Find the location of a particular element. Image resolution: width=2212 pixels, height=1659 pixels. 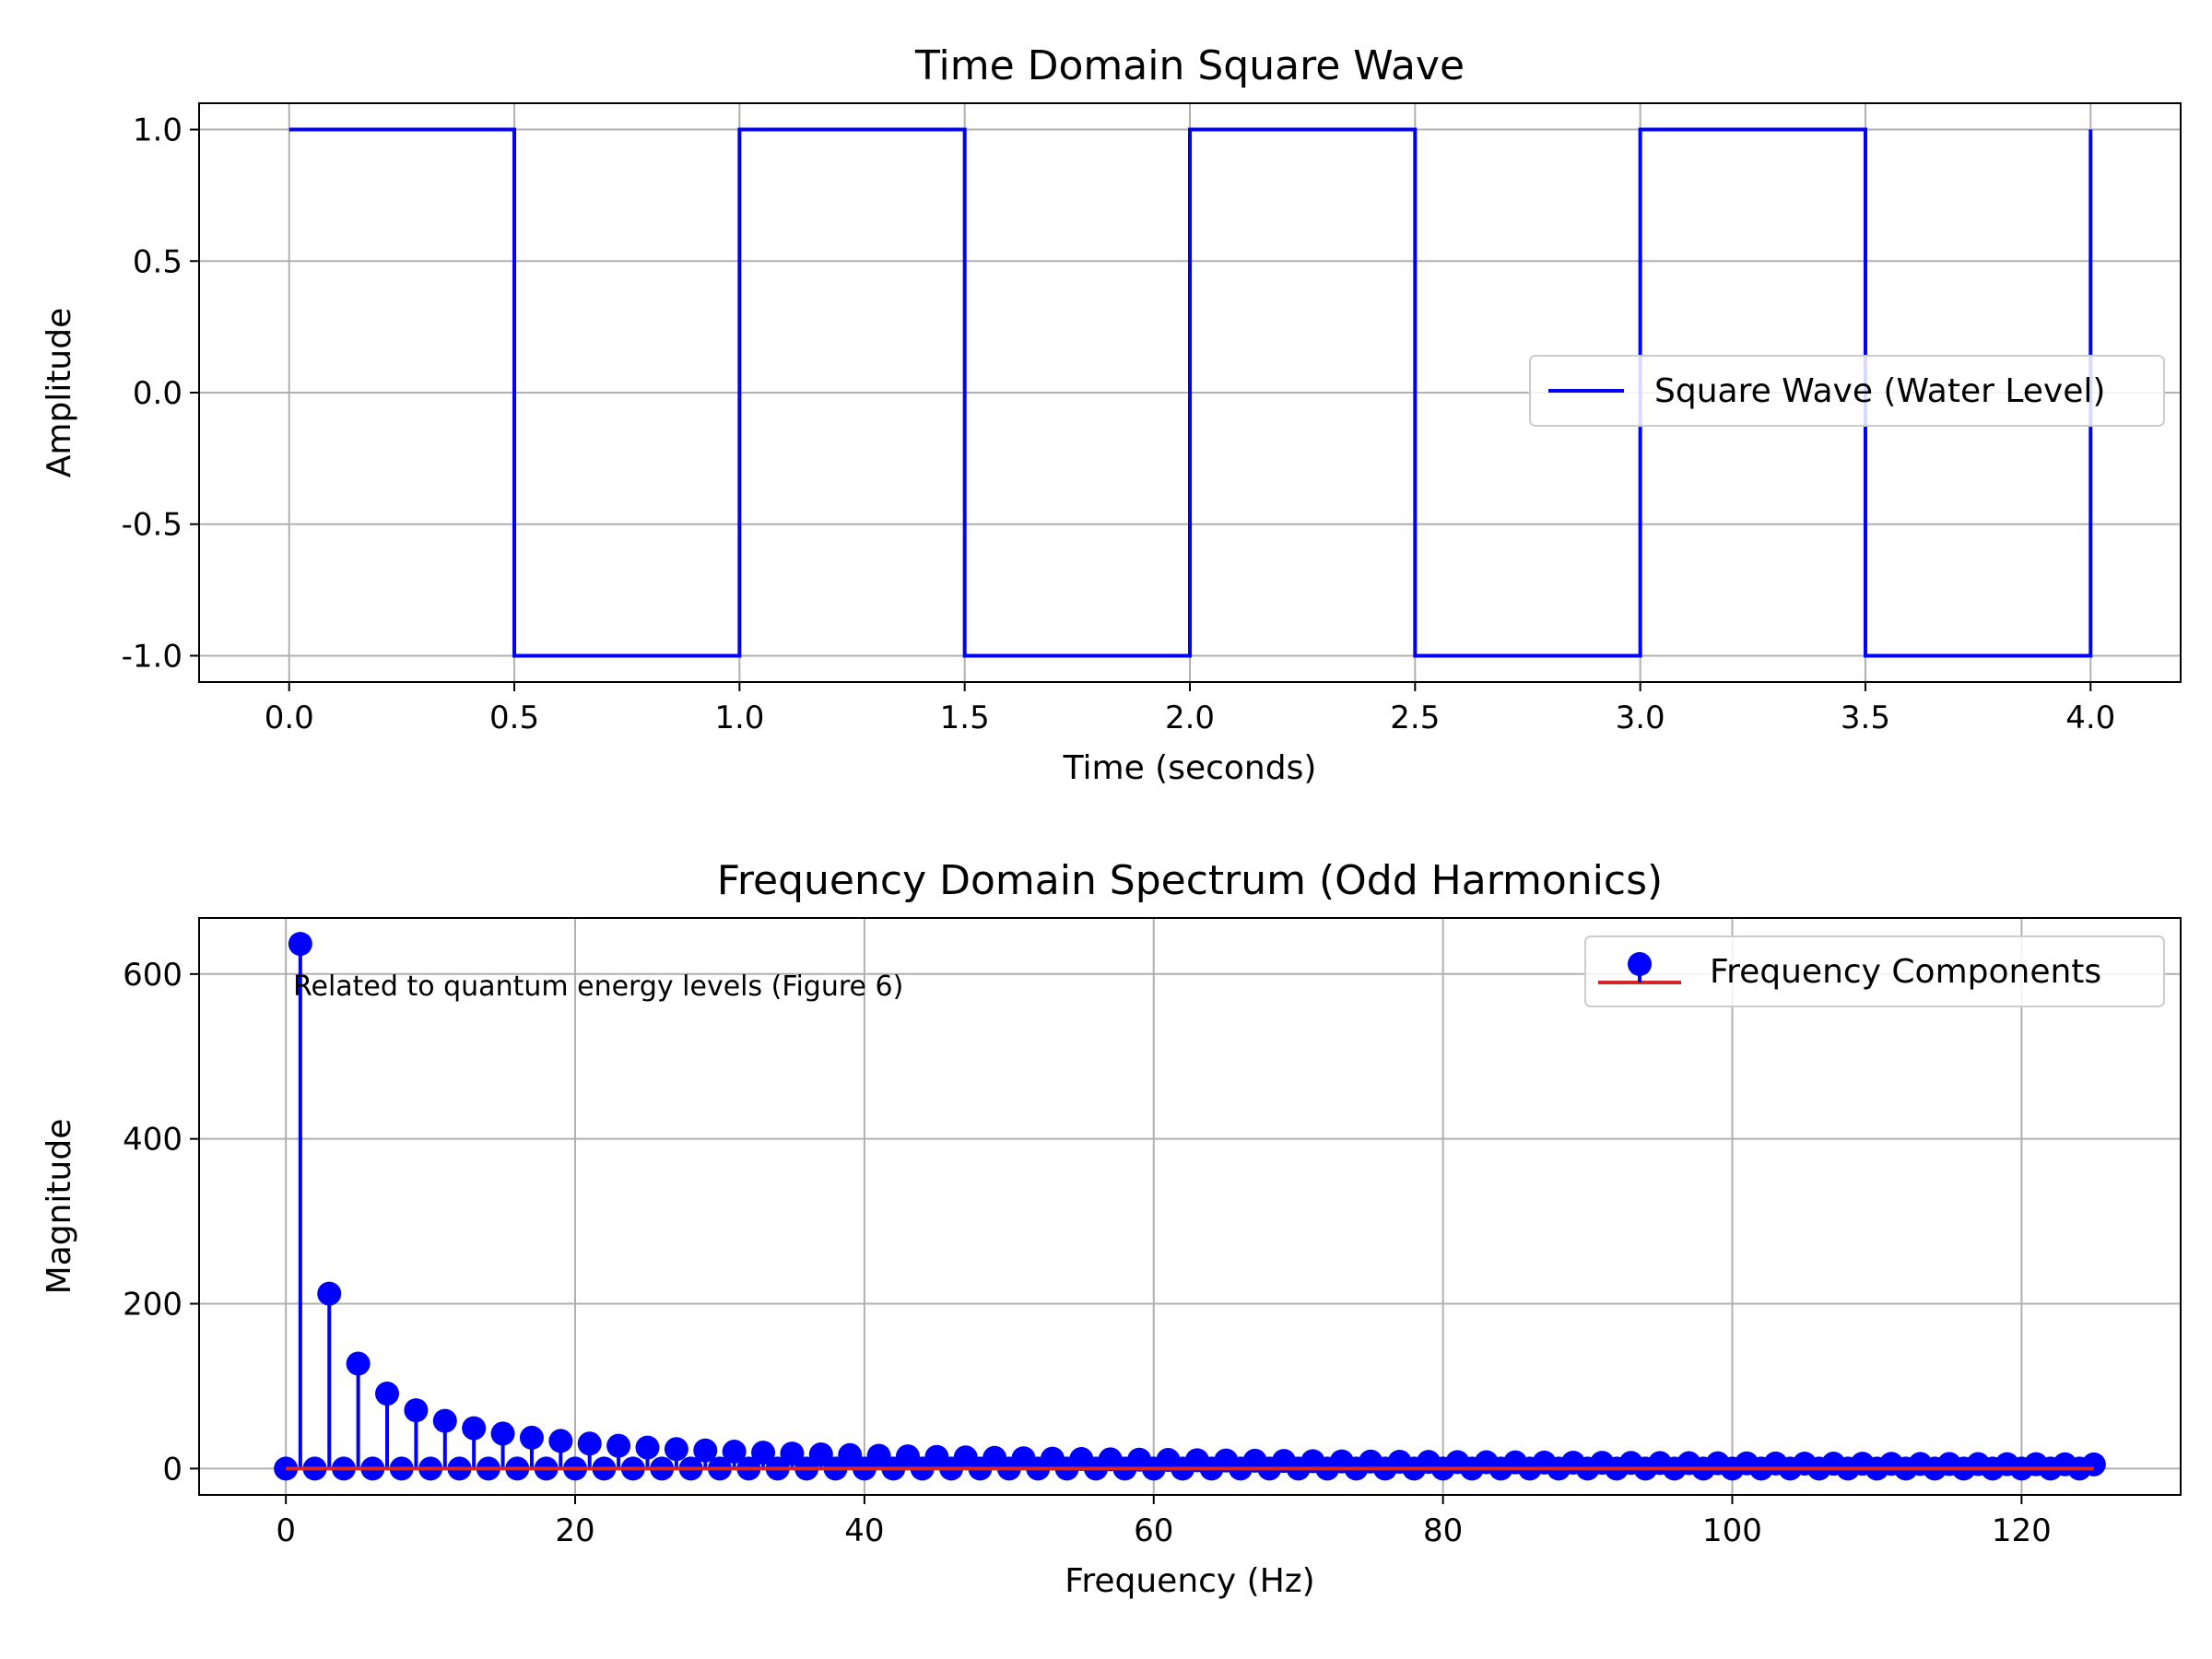

y-tick-label: 1.0 is located at coordinates (157, 130).